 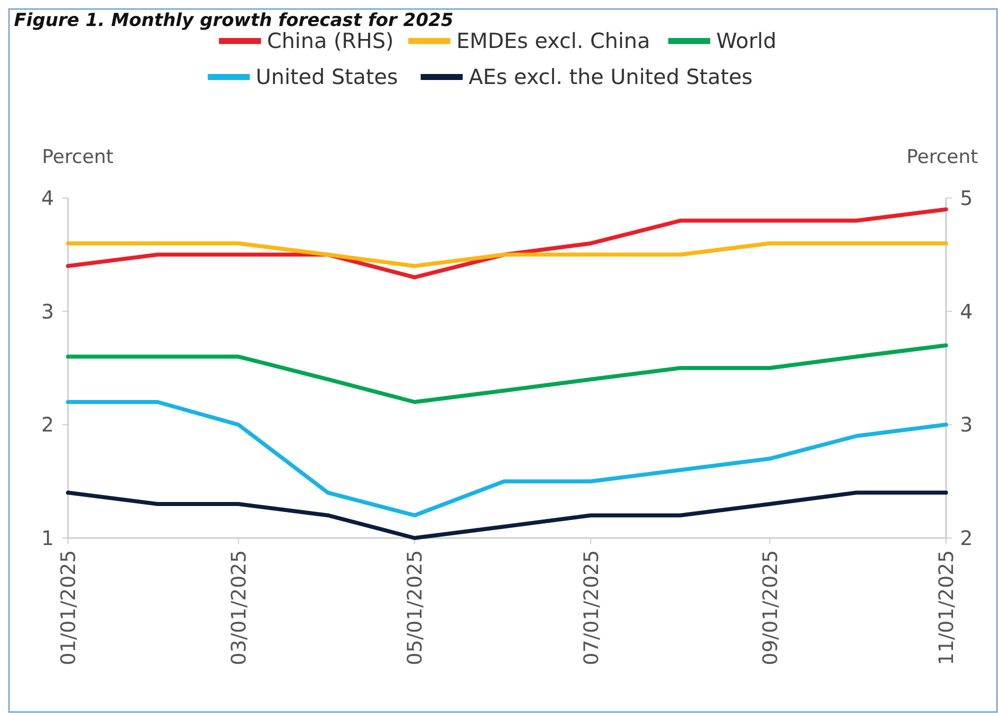 What do you see at coordinates (746, 41) in the screenshot?
I see `legend-label: World` at bounding box center [746, 41].